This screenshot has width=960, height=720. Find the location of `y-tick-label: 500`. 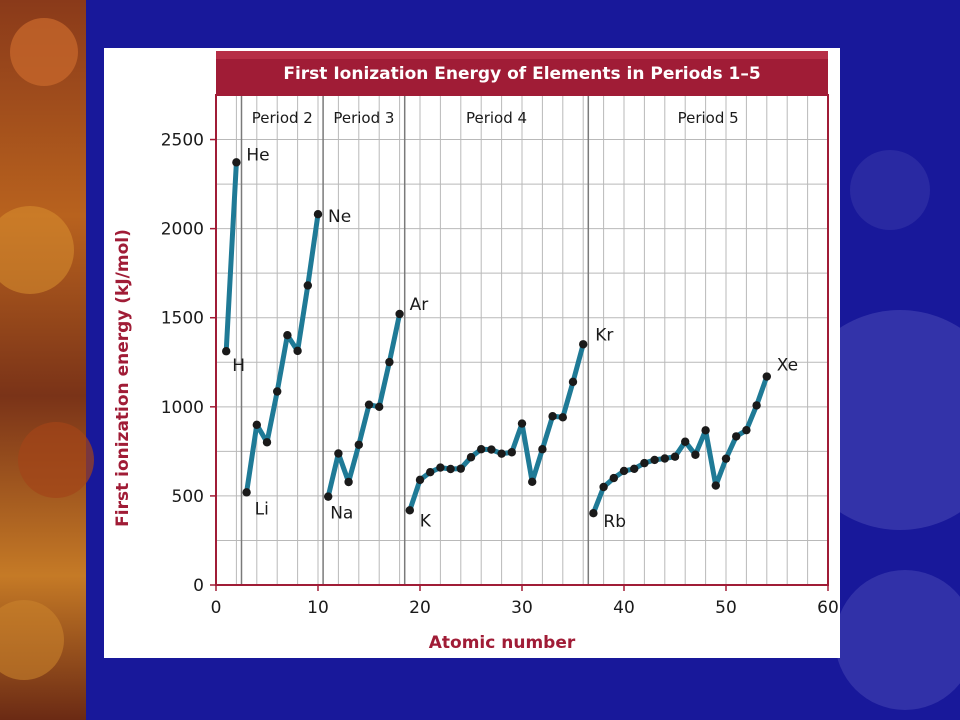

y-tick-label: 500 is located at coordinates (188, 497).